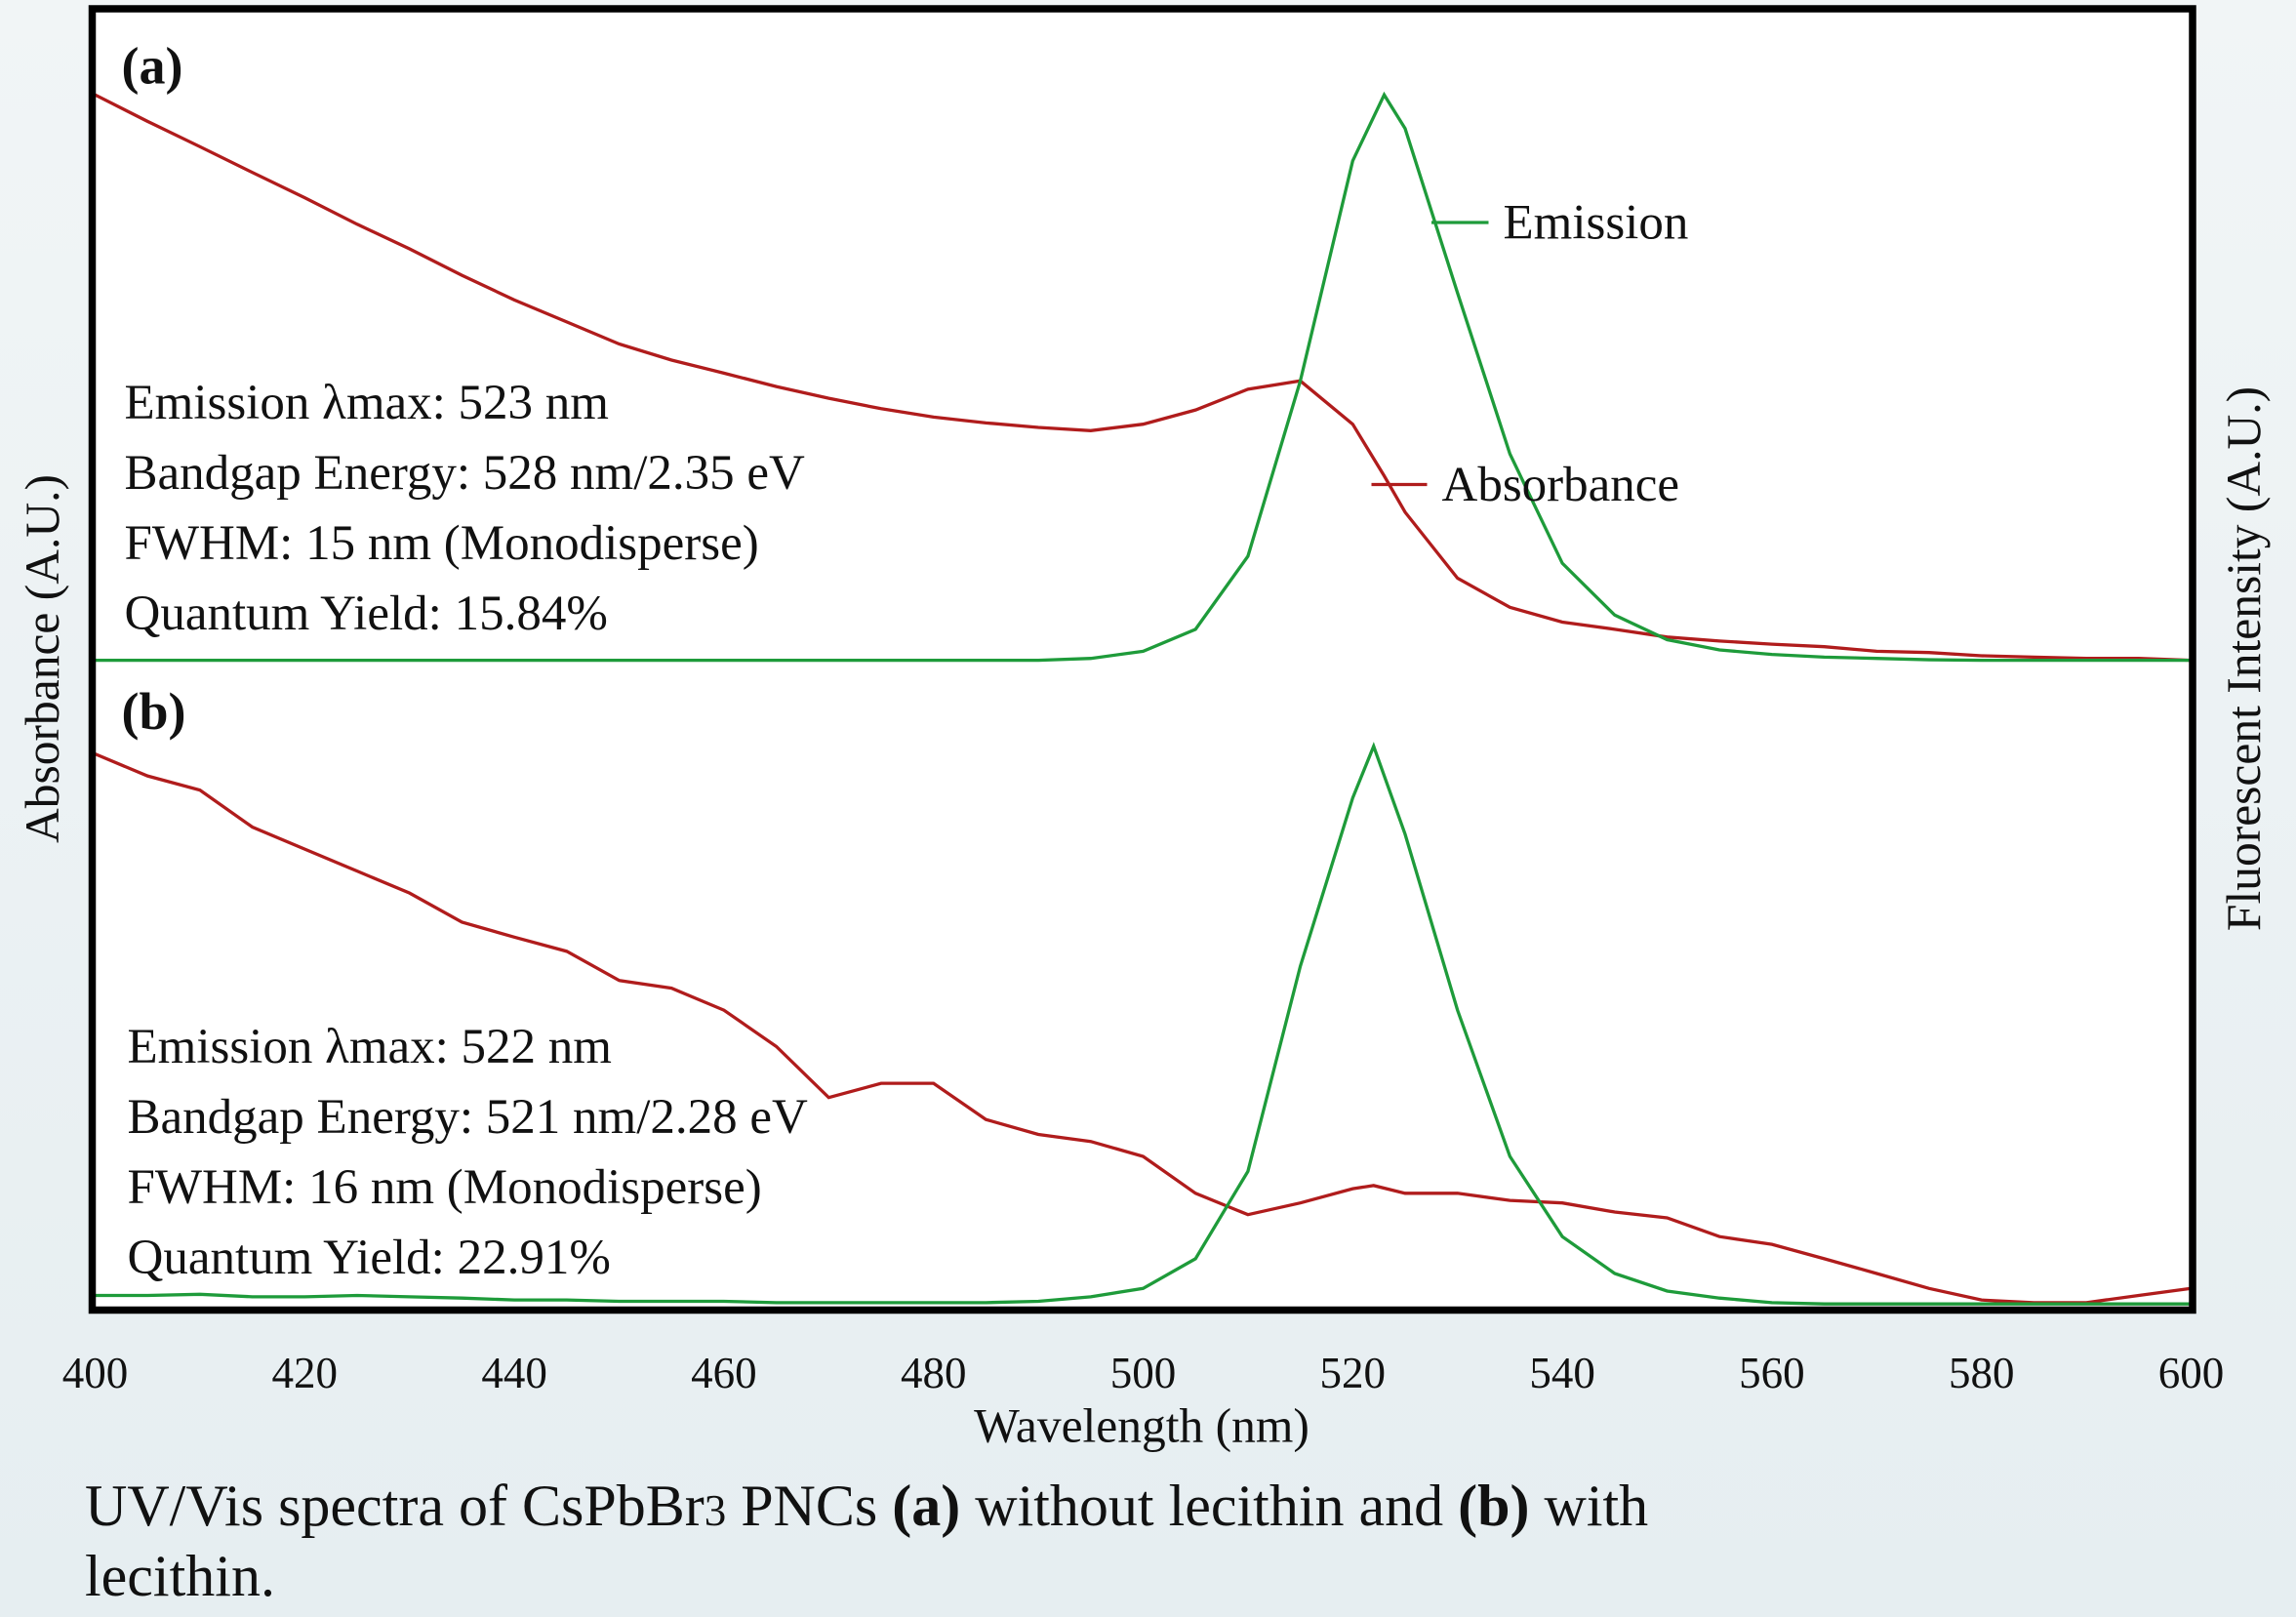  What do you see at coordinates (1982, 1373) in the screenshot?
I see `x-tick-label: 580` at bounding box center [1982, 1373].